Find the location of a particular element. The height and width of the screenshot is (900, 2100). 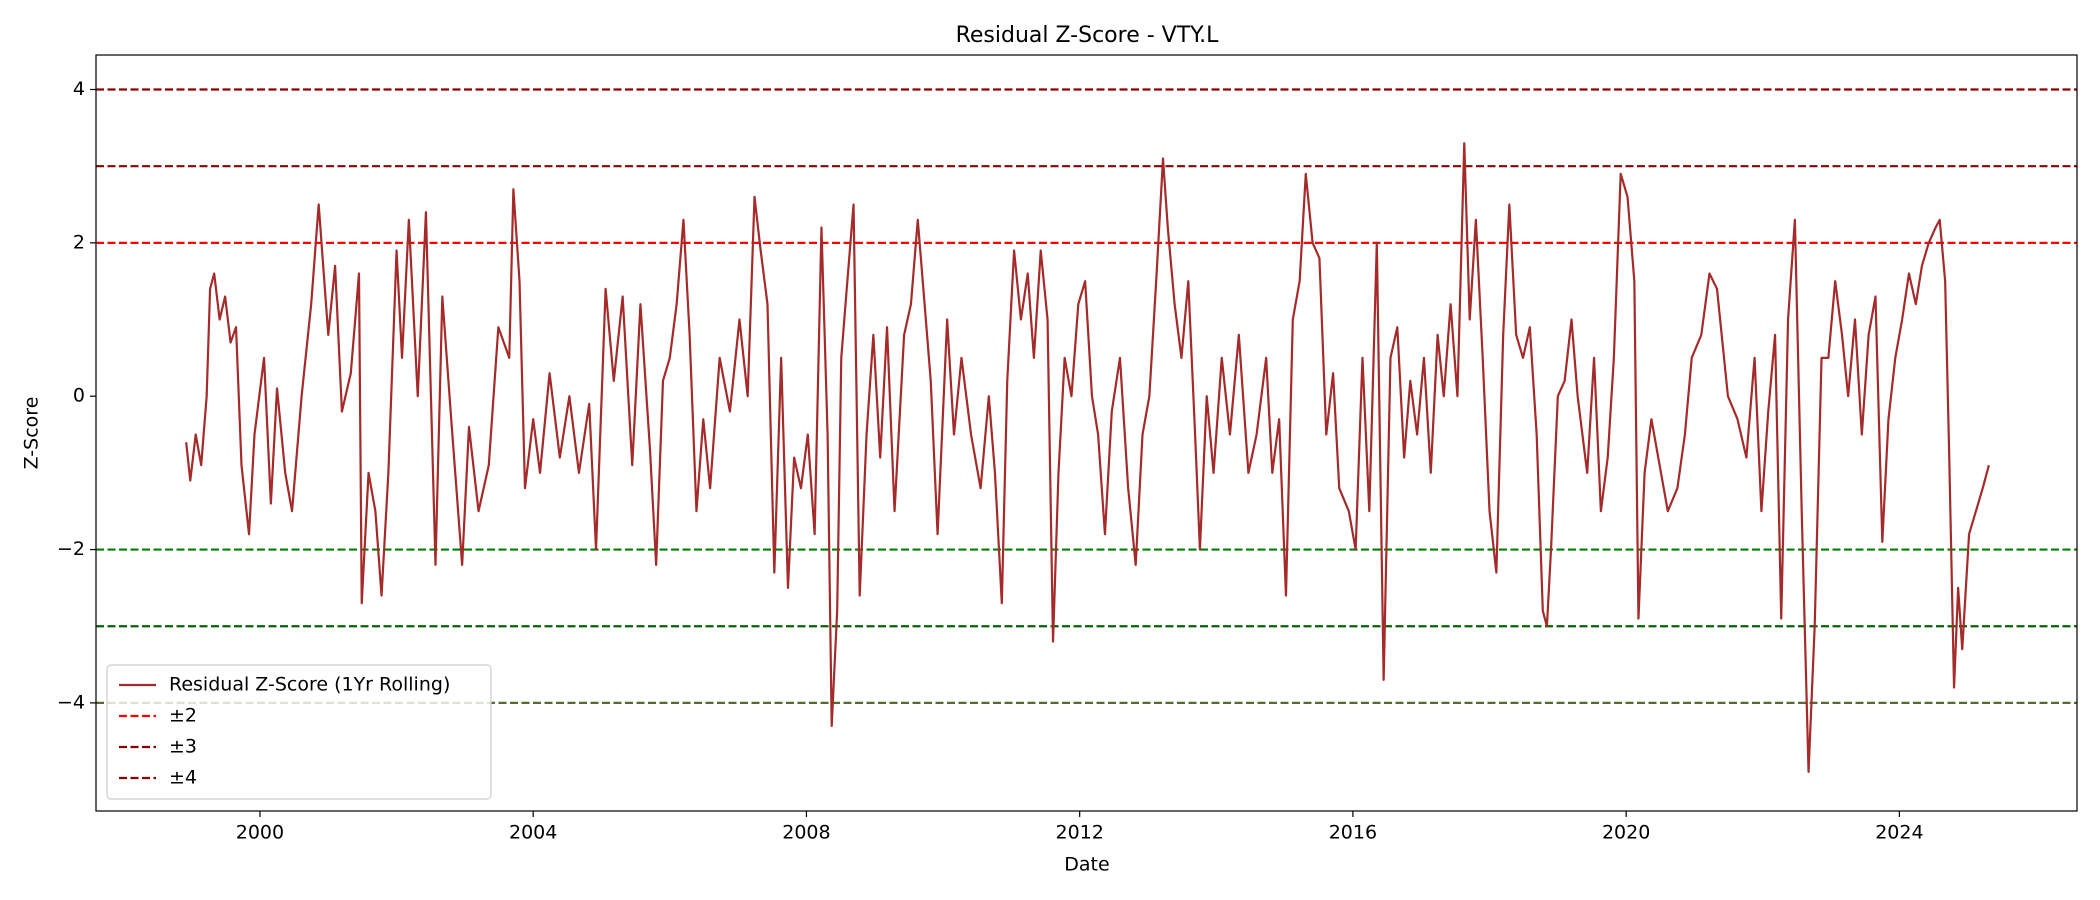

x-tick-label: 2000 is located at coordinates (260, 833).